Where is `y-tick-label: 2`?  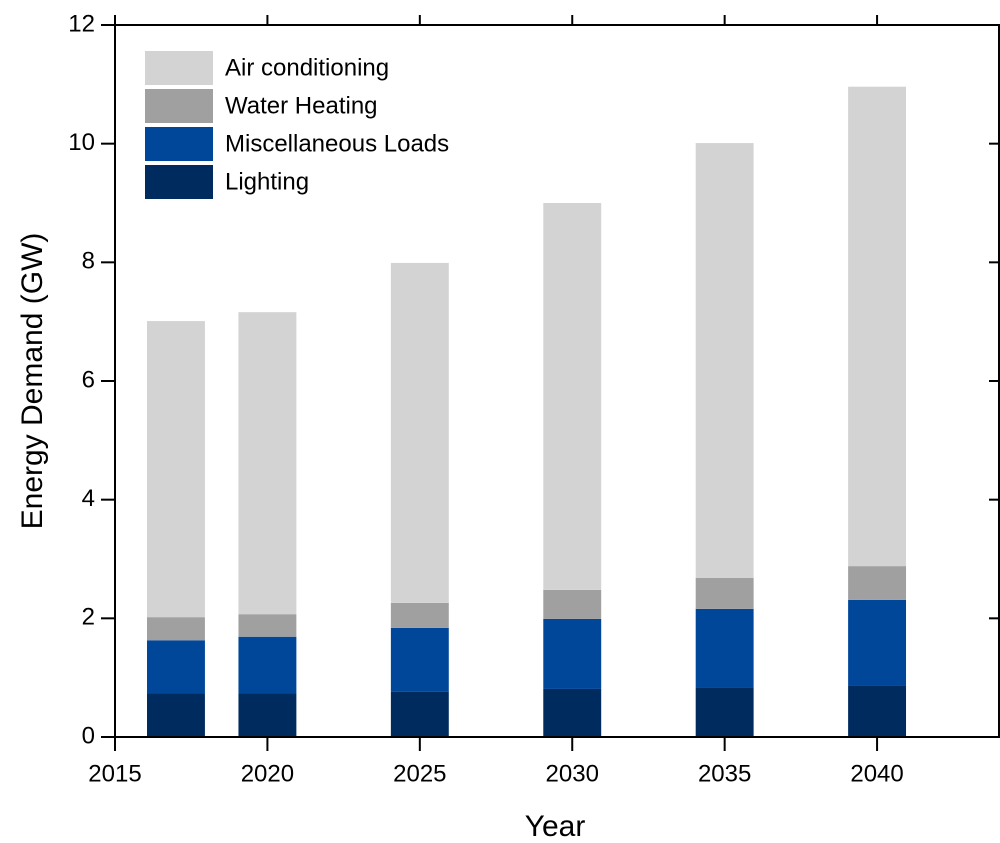 y-tick-label: 2 is located at coordinates (88, 617).